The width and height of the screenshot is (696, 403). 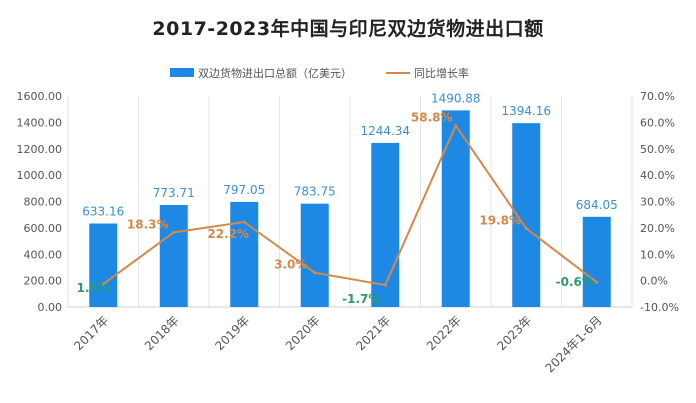 What do you see at coordinates (232, 333) in the screenshot?
I see `x-tick-label: 2019年` at bounding box center [232, 333].